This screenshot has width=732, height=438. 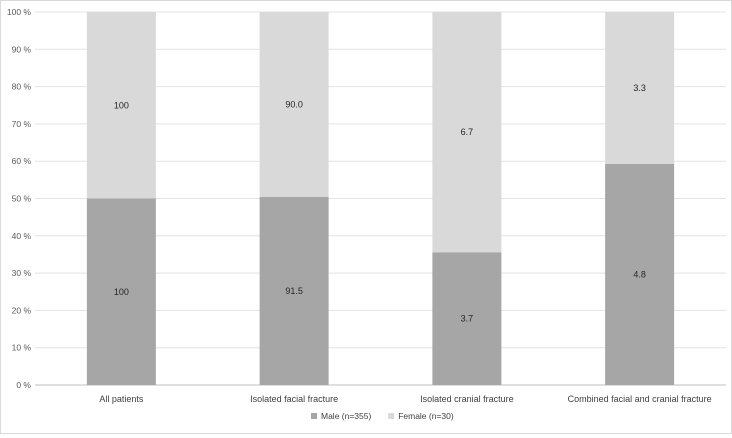 I want to click on y-tick-label: 0 %, so click(x=23, y=385).